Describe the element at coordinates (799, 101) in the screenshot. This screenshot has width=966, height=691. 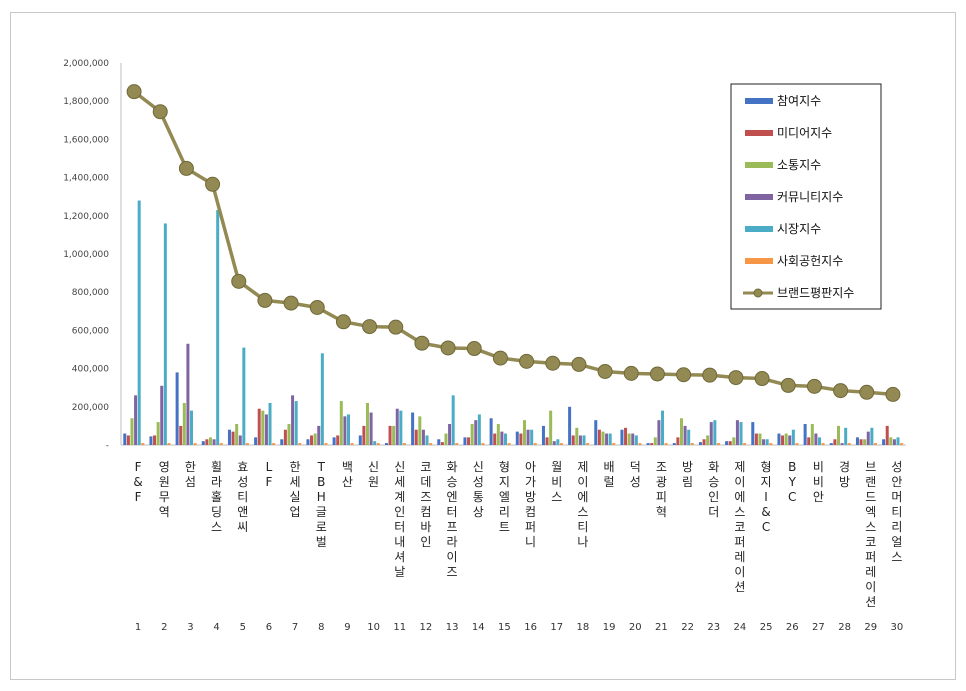
I see `legend-label: 참여지수` at that location.